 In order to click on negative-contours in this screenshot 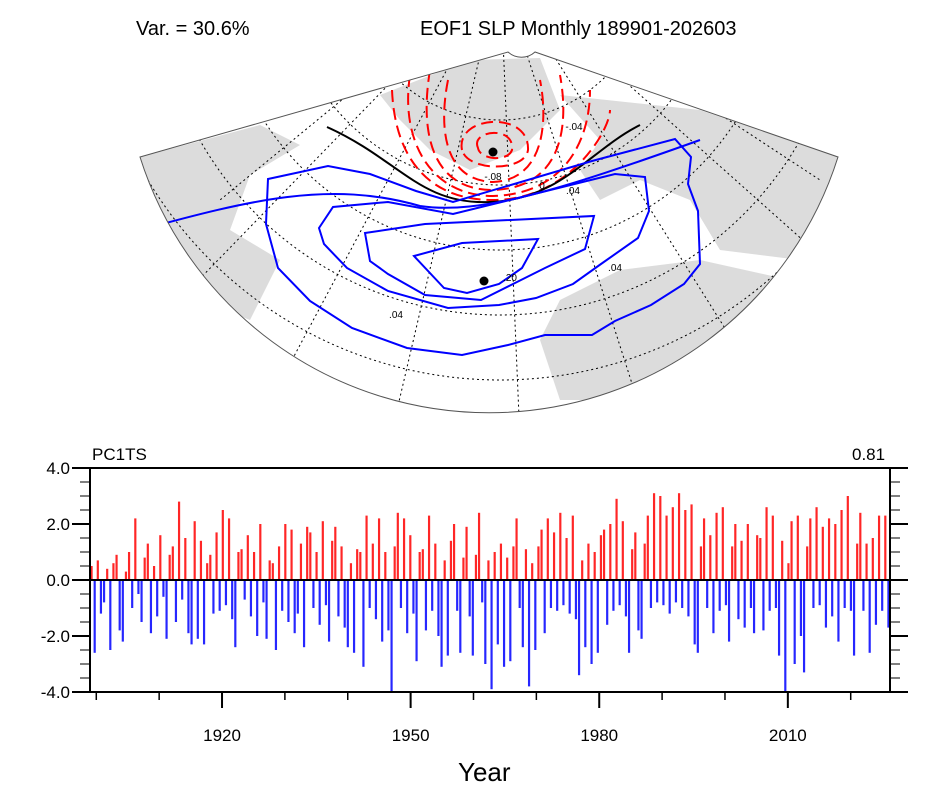, I will do `click(501, 135)`.